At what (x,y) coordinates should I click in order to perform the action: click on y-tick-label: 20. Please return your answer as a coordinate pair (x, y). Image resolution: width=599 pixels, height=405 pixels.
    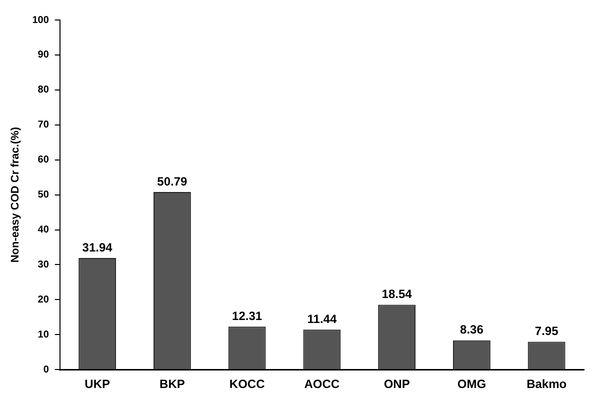
    Looking at the image, I should click on (44, 300).